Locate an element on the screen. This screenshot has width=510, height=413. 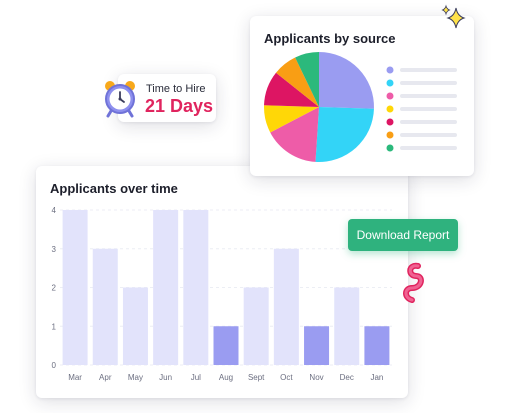
x-tick-label: Jun is located at coordinates (165, 377).